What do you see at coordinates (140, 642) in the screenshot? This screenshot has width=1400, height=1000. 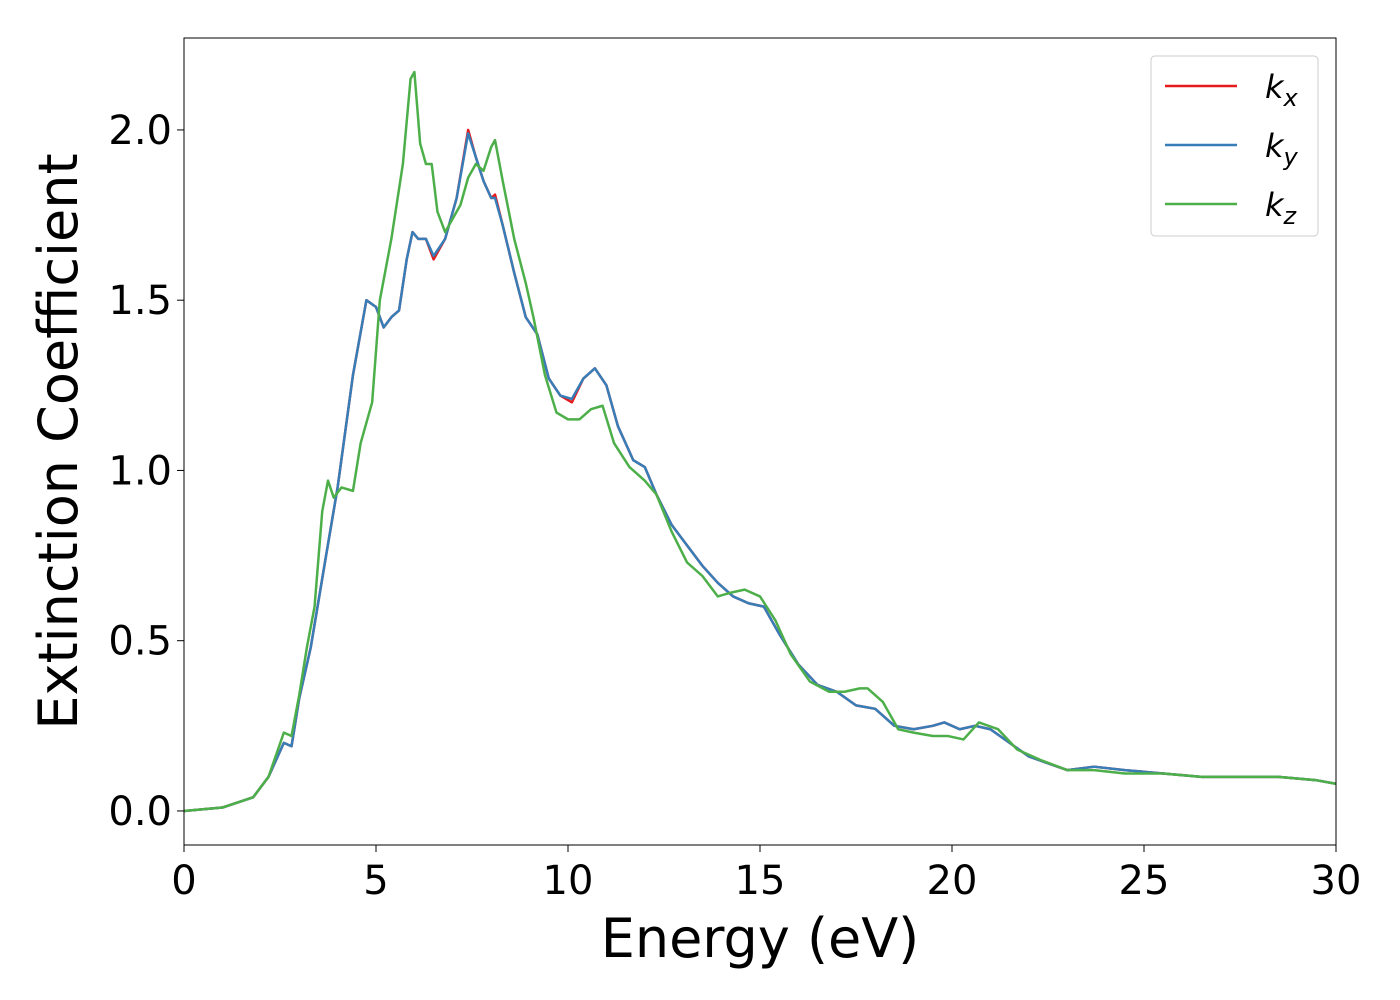 I see `y-tick-label: 0.5` at bounding box center [140, 642].